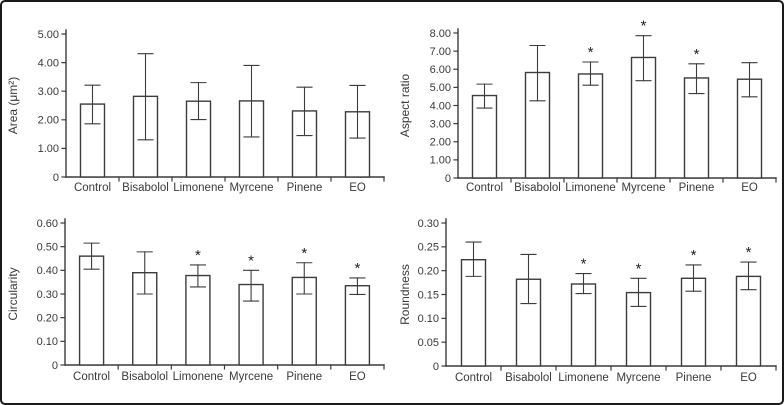 This screenshot has height=405, width=784. I want to click on svg-text: Circularity, so click(13, 293).